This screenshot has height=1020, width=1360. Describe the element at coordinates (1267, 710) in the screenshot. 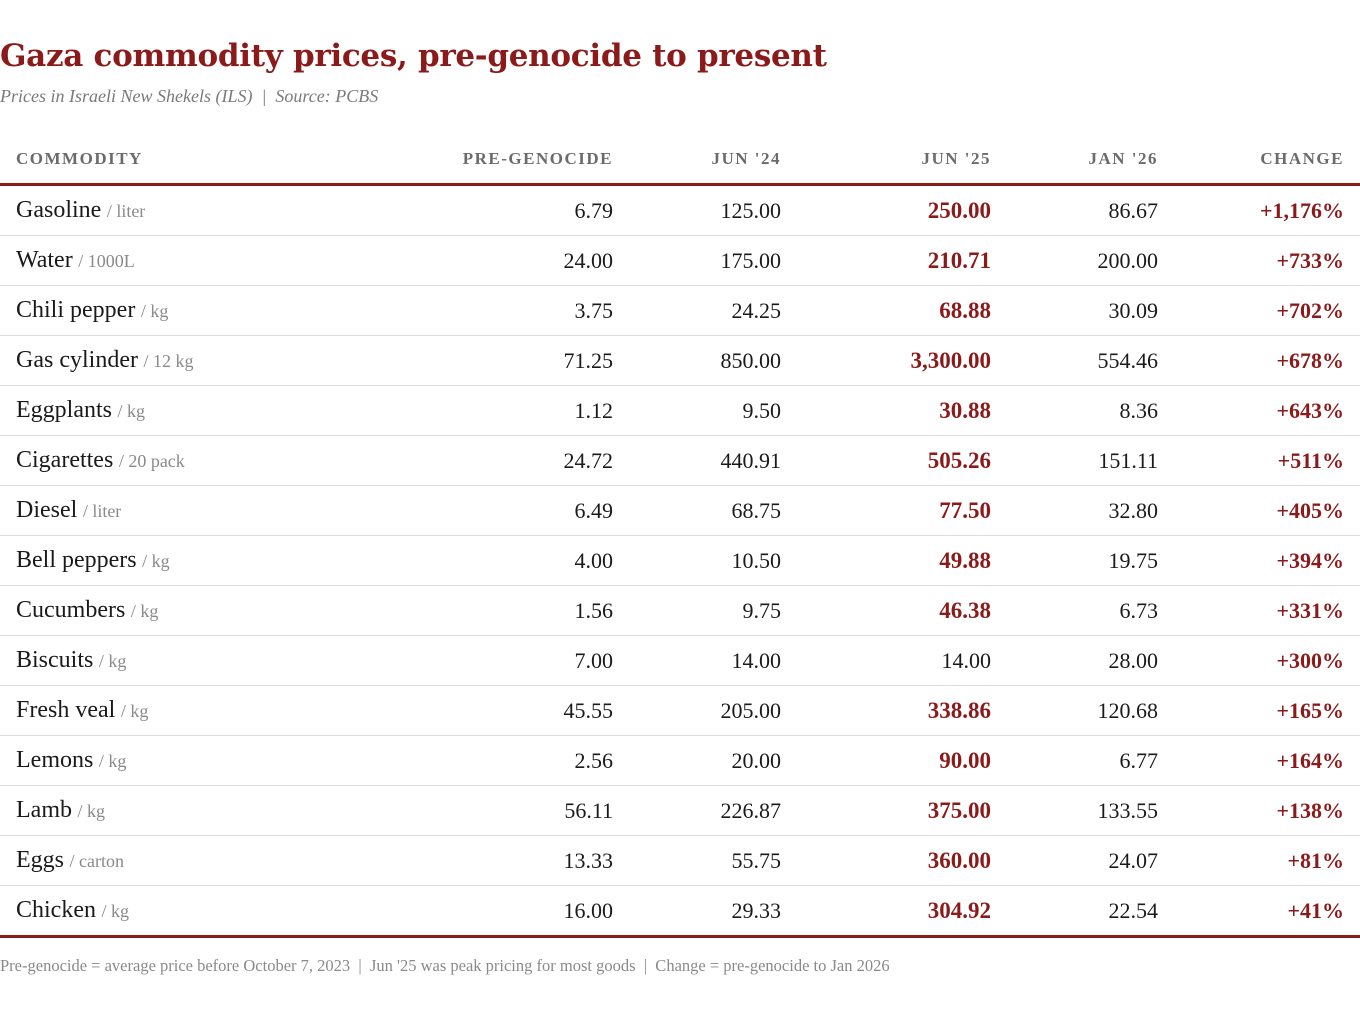

I see `change-cell: +165%` at that location.